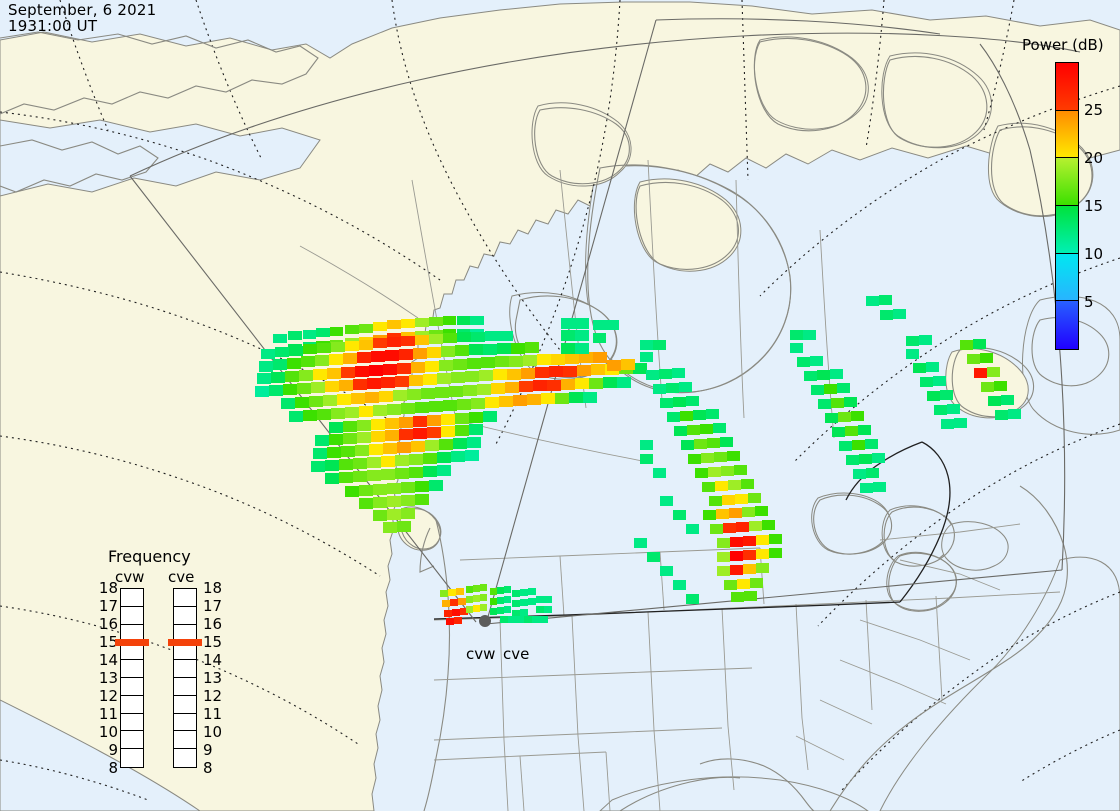 Image resolution: width=1120 pixels, height=811 pixels. What do you see at coordinates (1094, 254) in the screenshot?
I see `colorbar-tick-10: 10` at bounding box center [1094, 254].